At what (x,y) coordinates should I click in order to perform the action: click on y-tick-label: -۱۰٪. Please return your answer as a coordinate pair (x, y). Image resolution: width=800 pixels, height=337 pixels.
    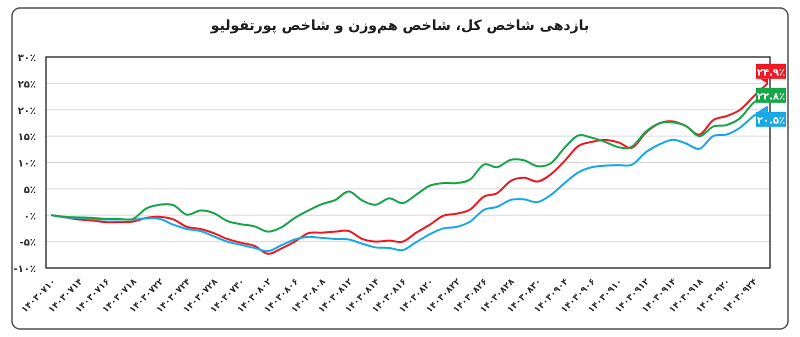
    Looking at the image, I should click on (25, 269).